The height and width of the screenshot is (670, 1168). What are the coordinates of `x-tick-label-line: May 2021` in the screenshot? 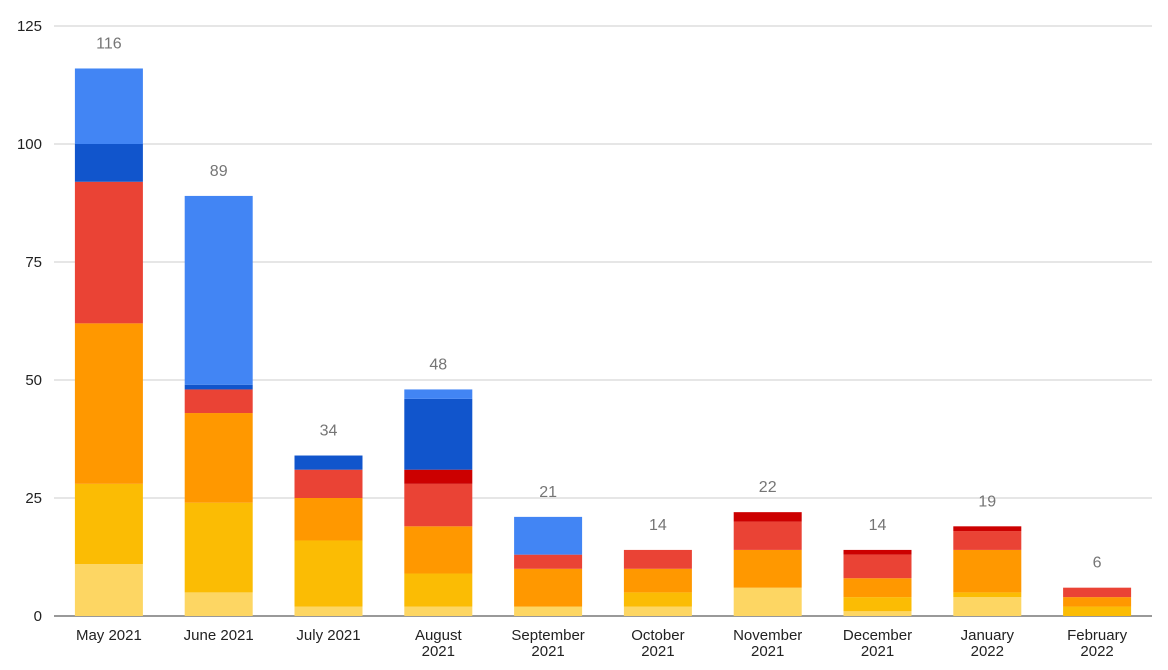 It's located at (109, 635).